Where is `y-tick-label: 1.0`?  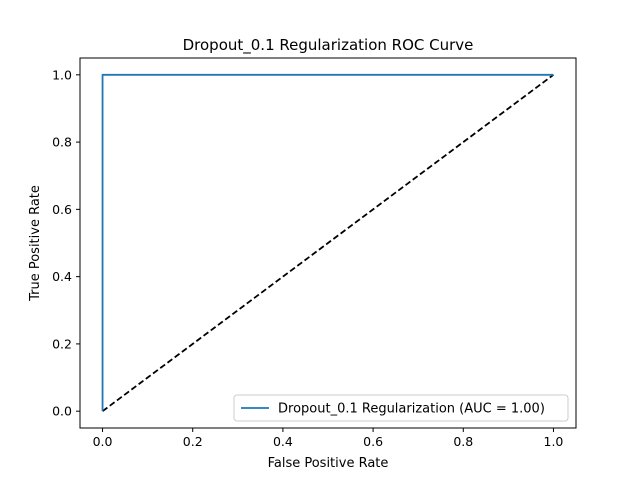 y-tick-label: 1.0 is located at coordinates (62, 74).